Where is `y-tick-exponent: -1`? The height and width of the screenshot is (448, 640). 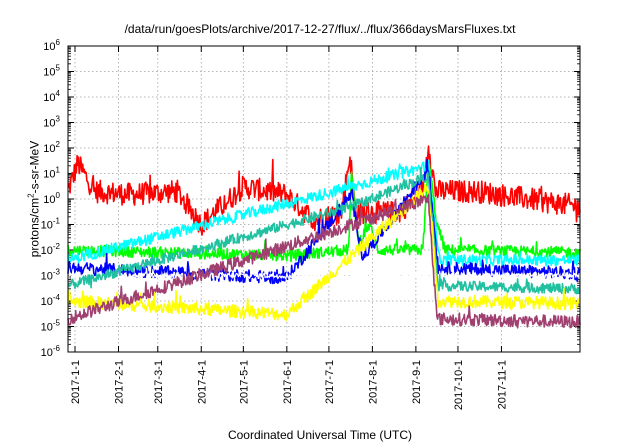
y-tick-exponent: -1 is located at coordinates (57, 221).